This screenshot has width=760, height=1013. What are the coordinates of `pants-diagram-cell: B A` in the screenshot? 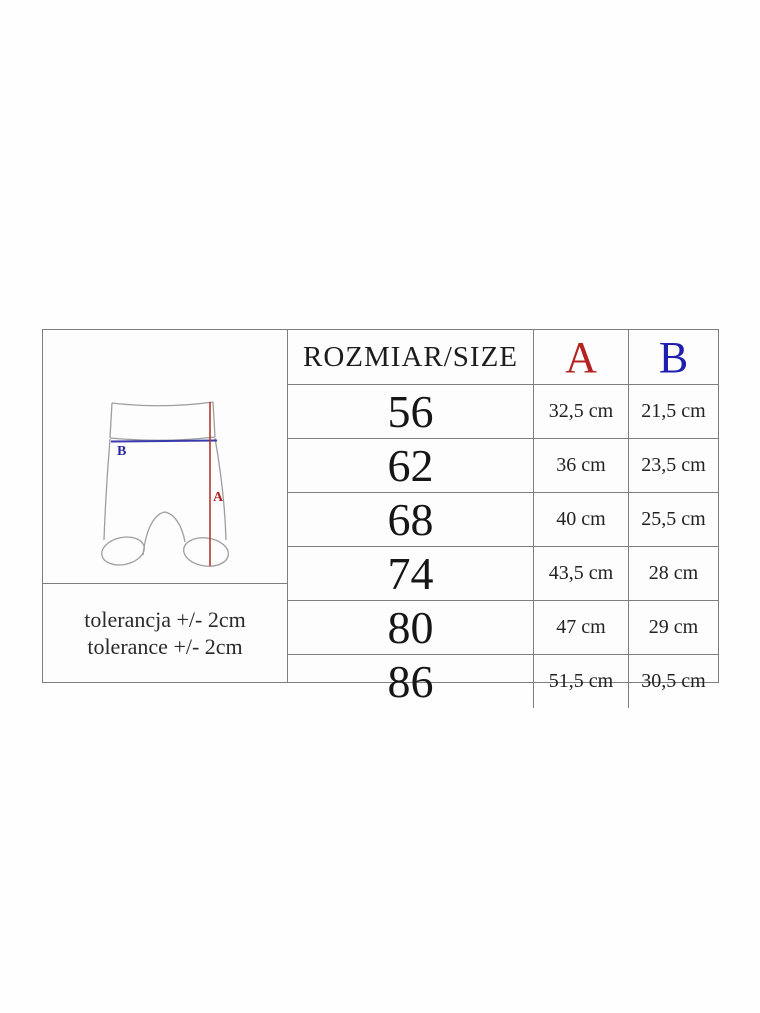 It's located at (165, 457).